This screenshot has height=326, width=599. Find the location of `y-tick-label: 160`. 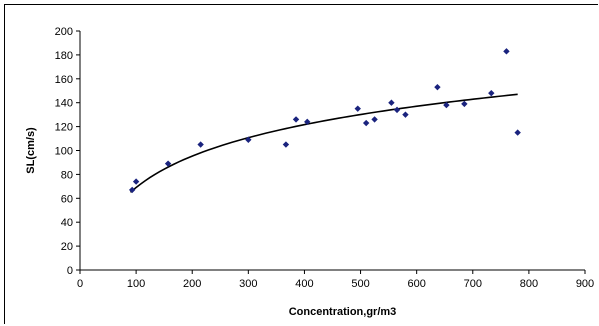

y-tick-label: 160 is located at coordinates (64, 80).